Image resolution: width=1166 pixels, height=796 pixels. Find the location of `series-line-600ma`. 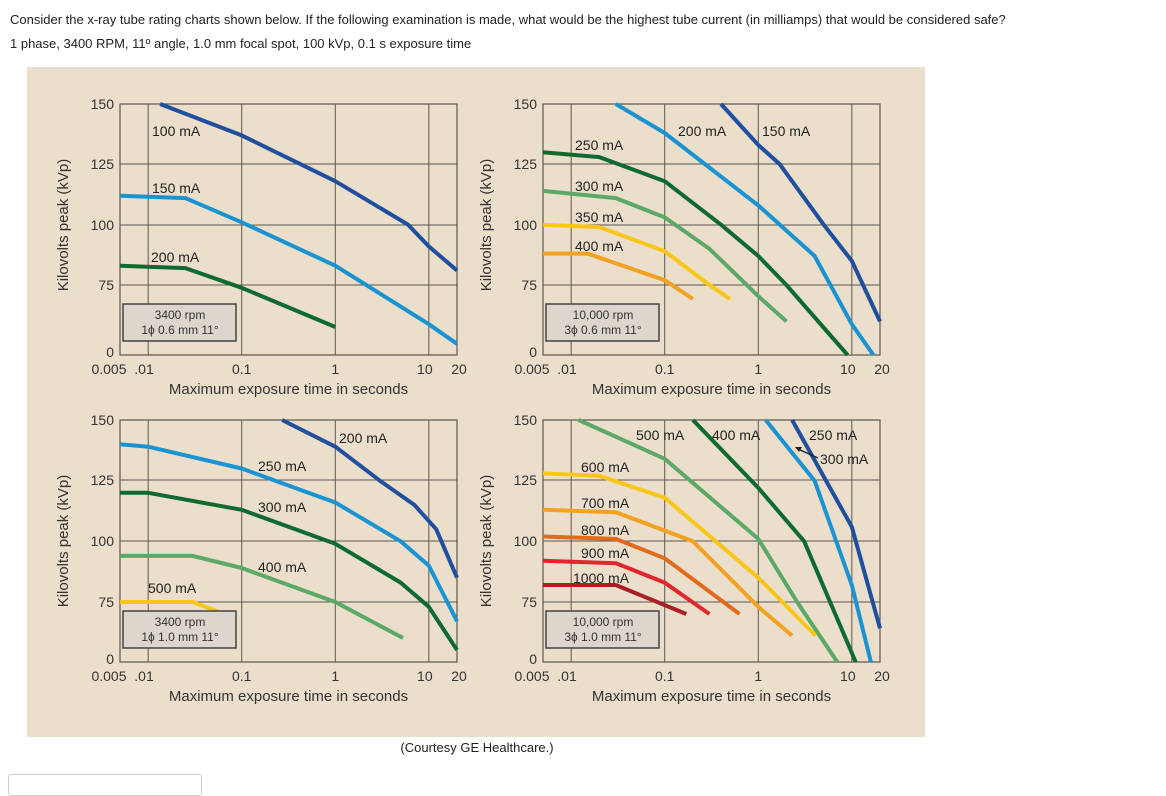

series-line-600ma is located at coordinates (680, 554).